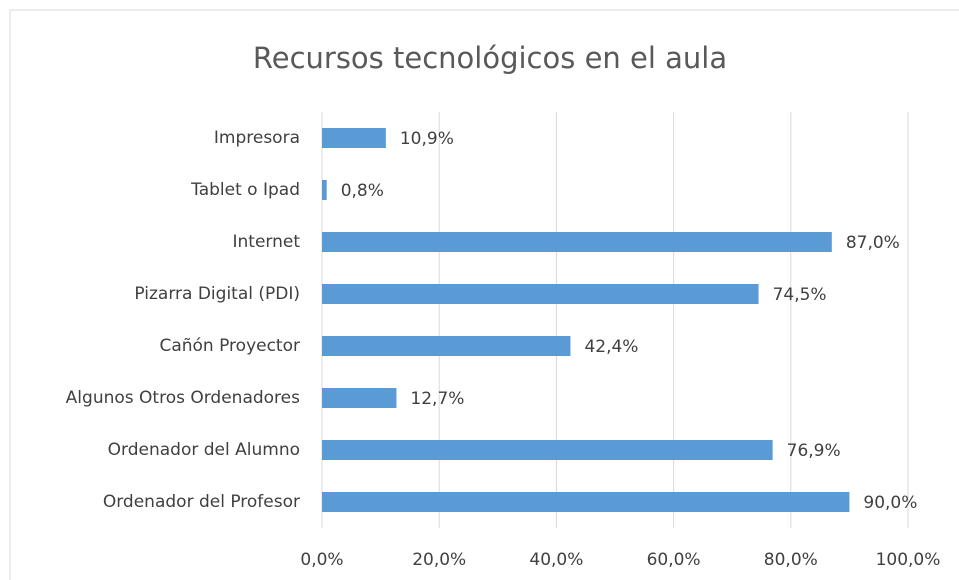 Image resolution: width=959 pixels, height=580 pixels. What do you see at coordinates (217, 294) in the screenshot?
I see `y-tick-label: Pizarra Digital (PDI)` at bounding box center [217, 294].